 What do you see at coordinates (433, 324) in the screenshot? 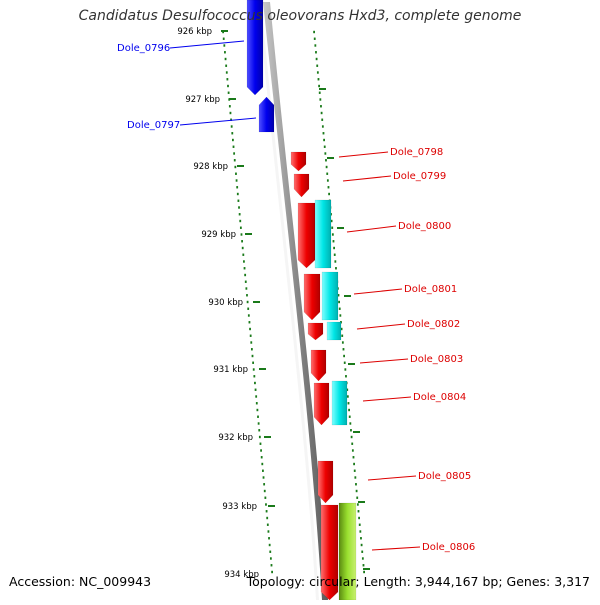
I see `gene-label-dole-0802: Dole_0802` at bounding box center [433, 324].